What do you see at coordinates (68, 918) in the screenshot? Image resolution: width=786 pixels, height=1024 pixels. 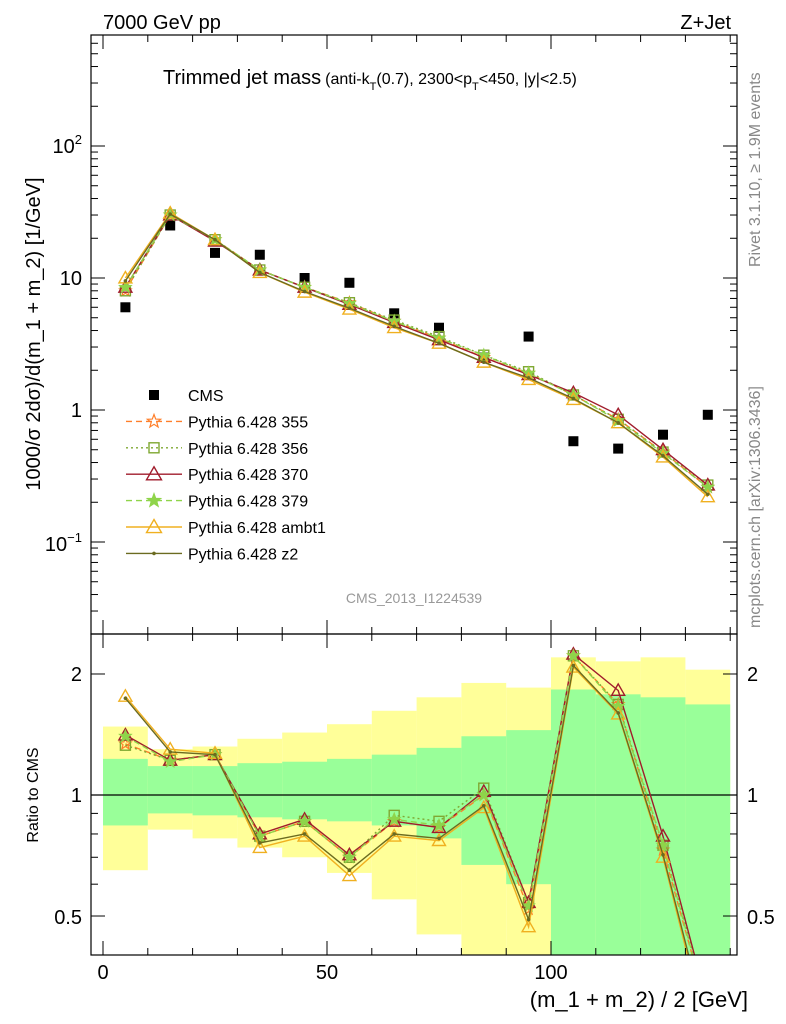 I see `ratio-y-tick-left-0.5: 0.5` at bounding box center [68, 918].